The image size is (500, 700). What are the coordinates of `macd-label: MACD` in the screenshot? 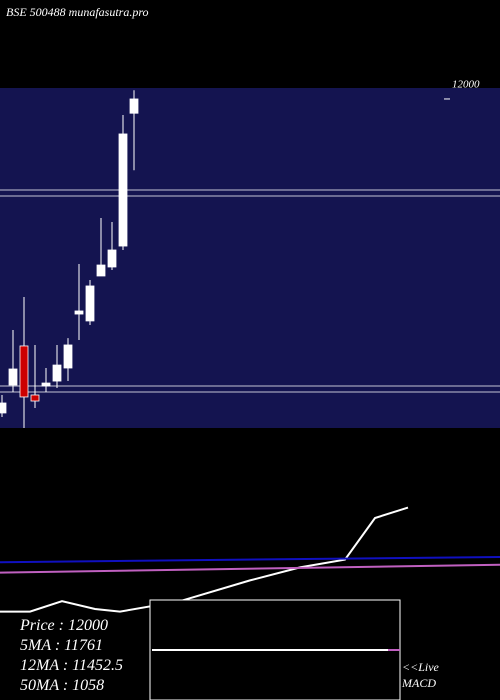 It's located at (418, 683).